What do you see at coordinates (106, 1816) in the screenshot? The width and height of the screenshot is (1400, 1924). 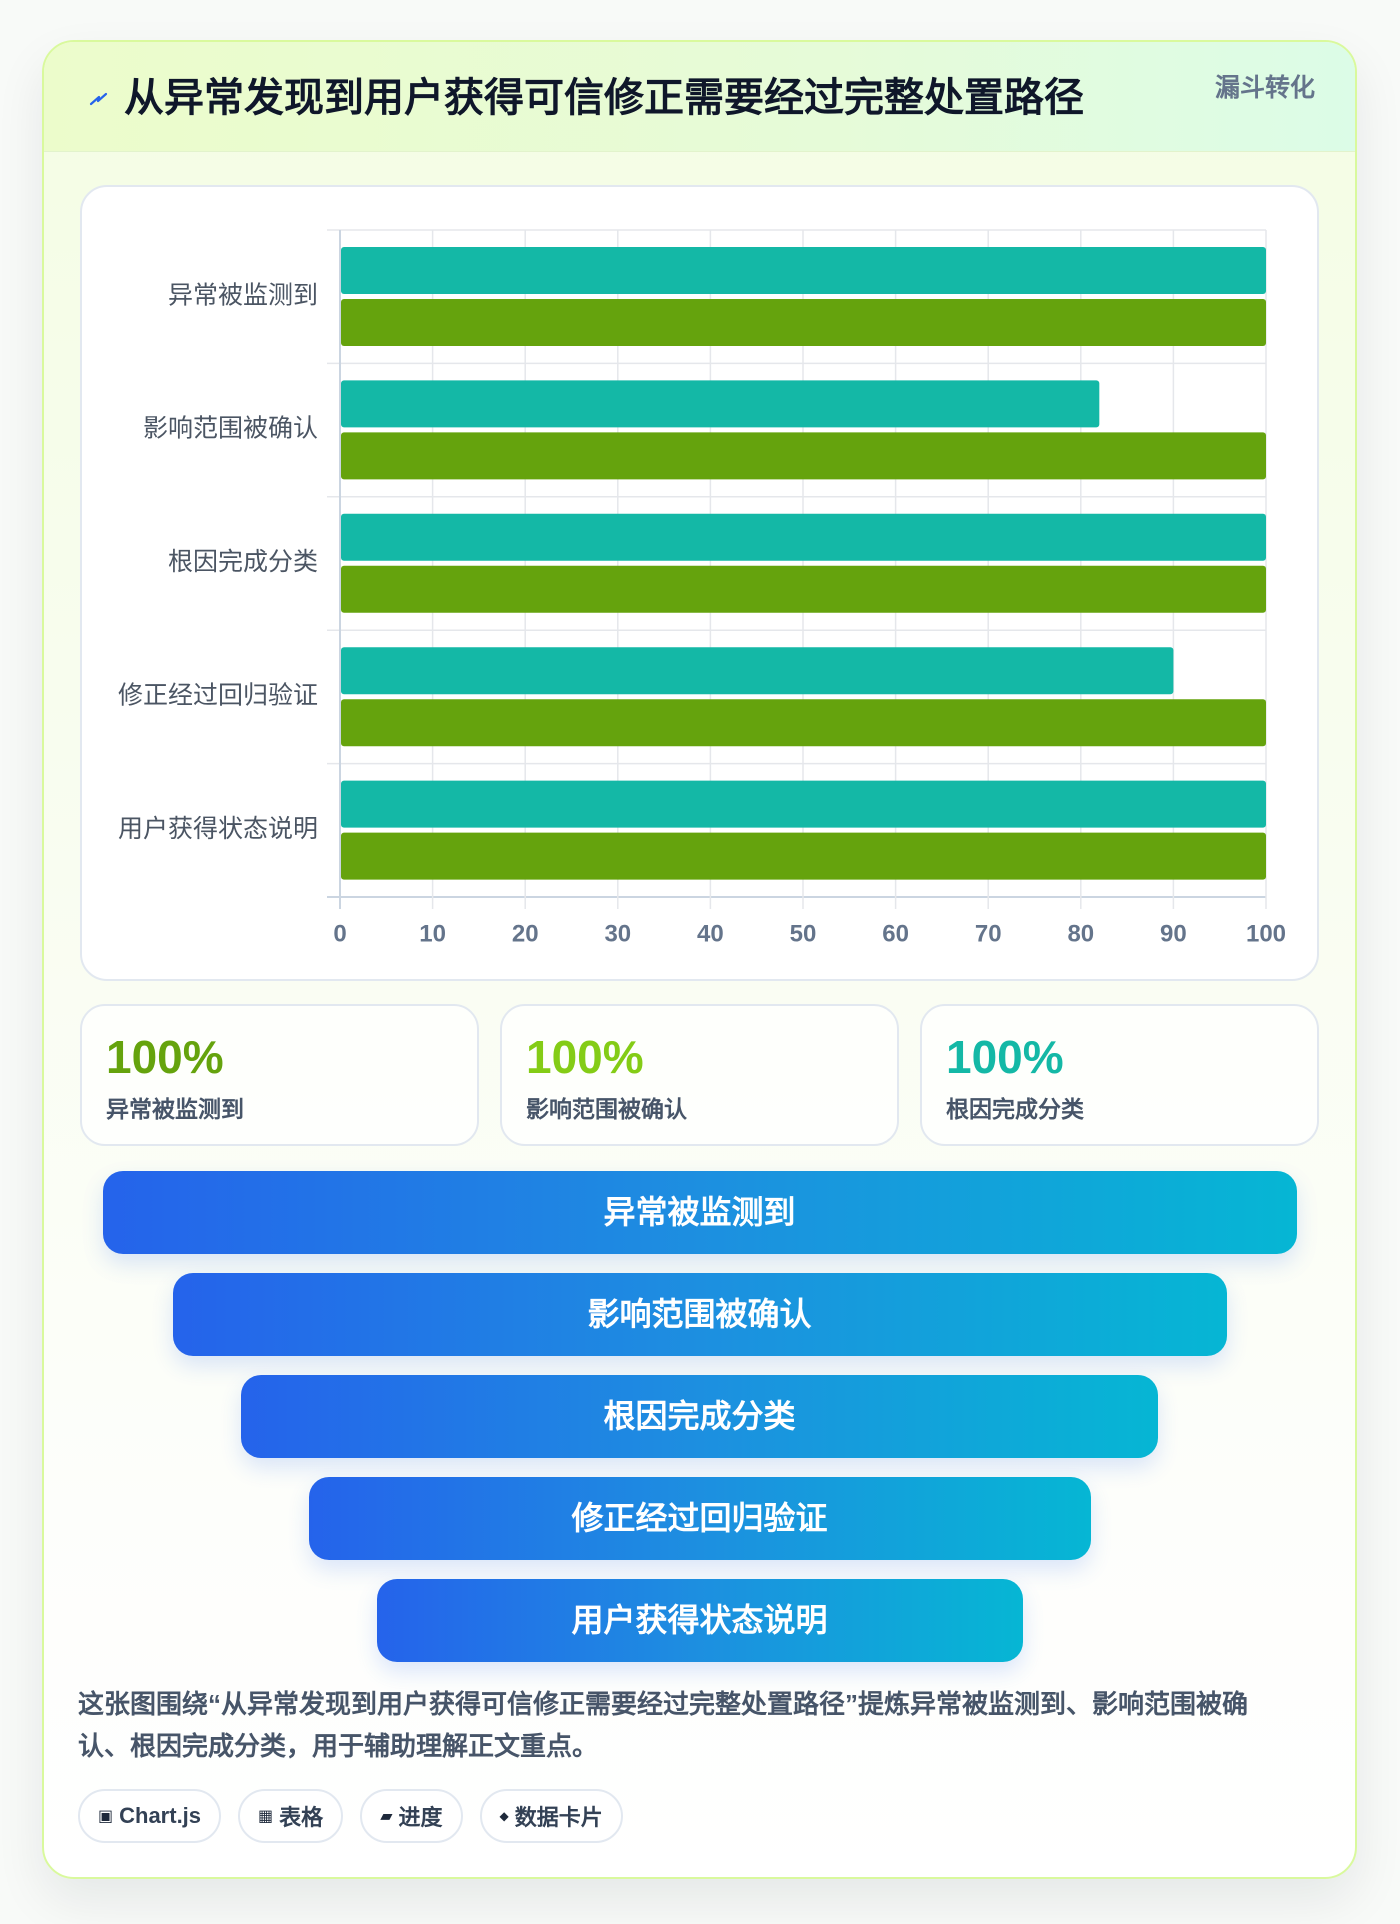 I see `chart-icon: ▣` at bounding box center [106, 1816].